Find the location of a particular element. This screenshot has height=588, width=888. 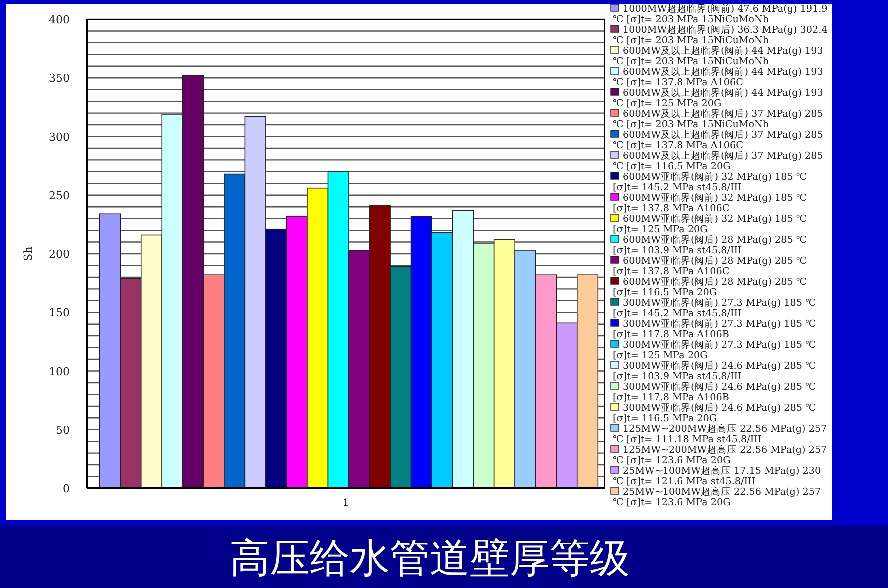

legend-label: 300MW亚临界(阀前) 27.3 MPa(g) 185 ℃ [σ]t= 117.8 MPa A106B is located at coordinates (715, 329).